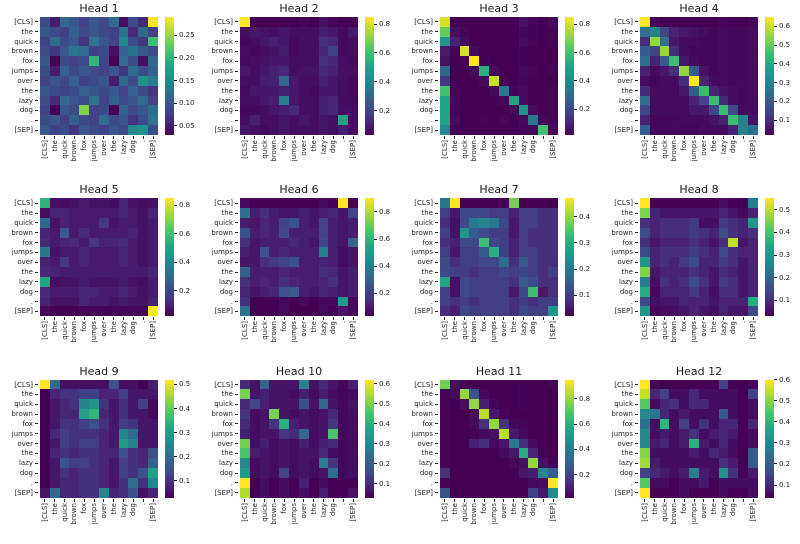  I want to click on x-tick-label: [CLS], so click(245, 158).